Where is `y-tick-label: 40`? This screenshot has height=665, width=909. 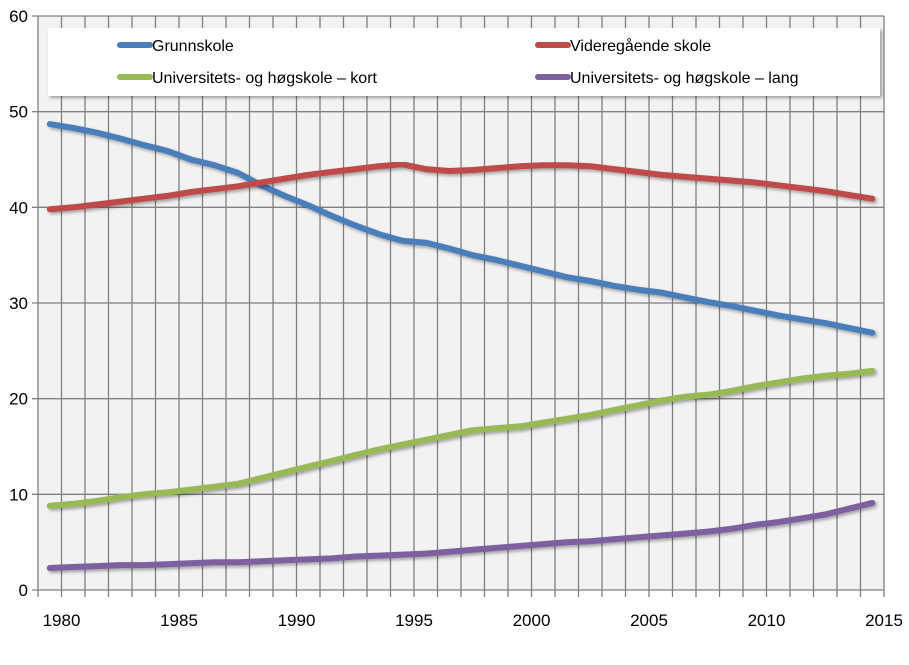
y-tick-label: 40 is located at coordinates (18, 207).